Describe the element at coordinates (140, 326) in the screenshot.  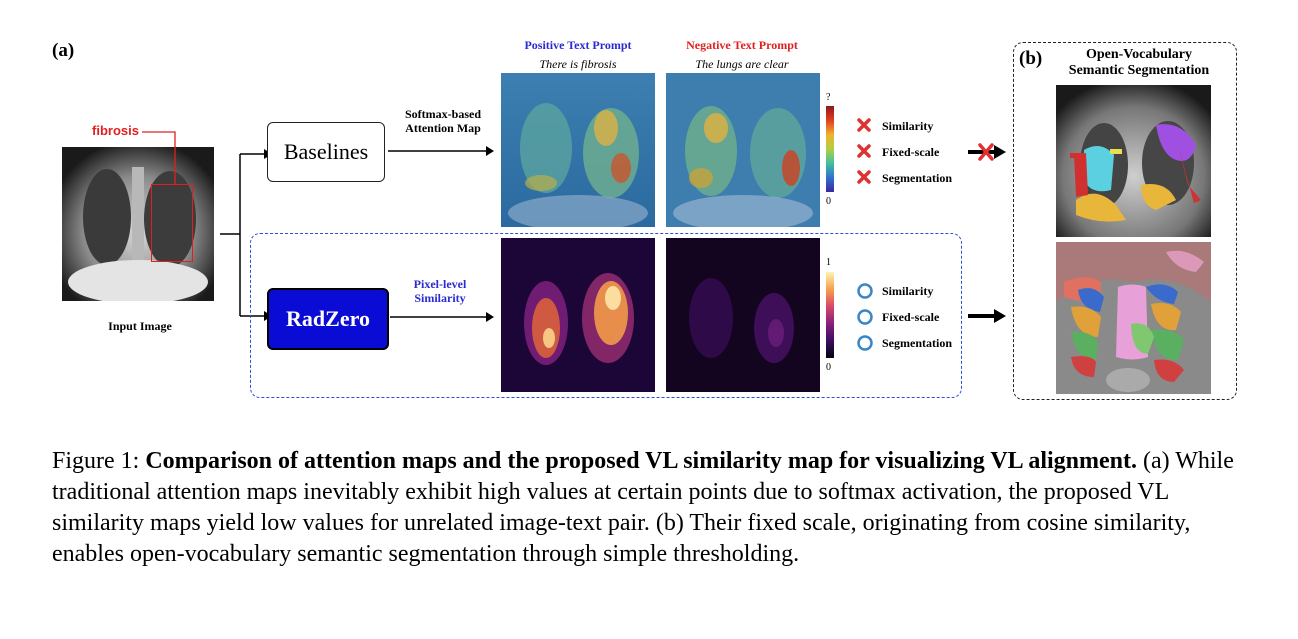
I see `input-image-caption: Input Image` at that location.